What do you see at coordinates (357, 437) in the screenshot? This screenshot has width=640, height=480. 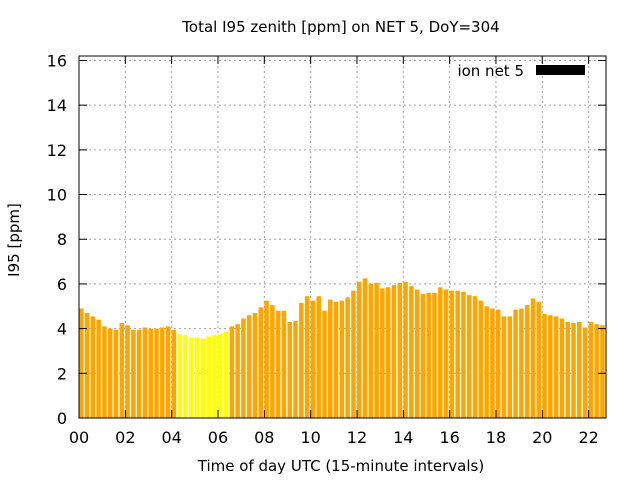 I see `x-tick-label: 12` at bounding box center [357, 437].